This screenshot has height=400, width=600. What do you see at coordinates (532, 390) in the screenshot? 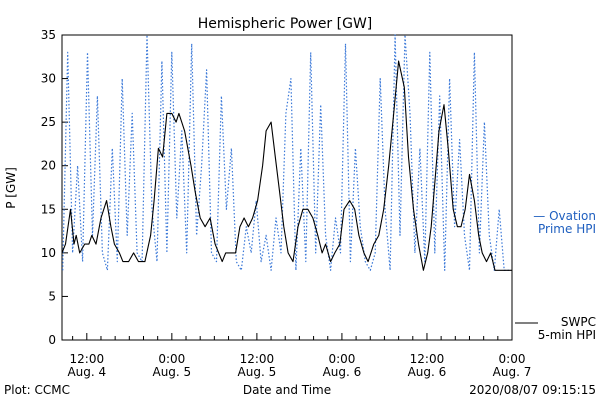
I see `timestamp: 2020/08/07 09:15:15` at bounding box center [532, 390].